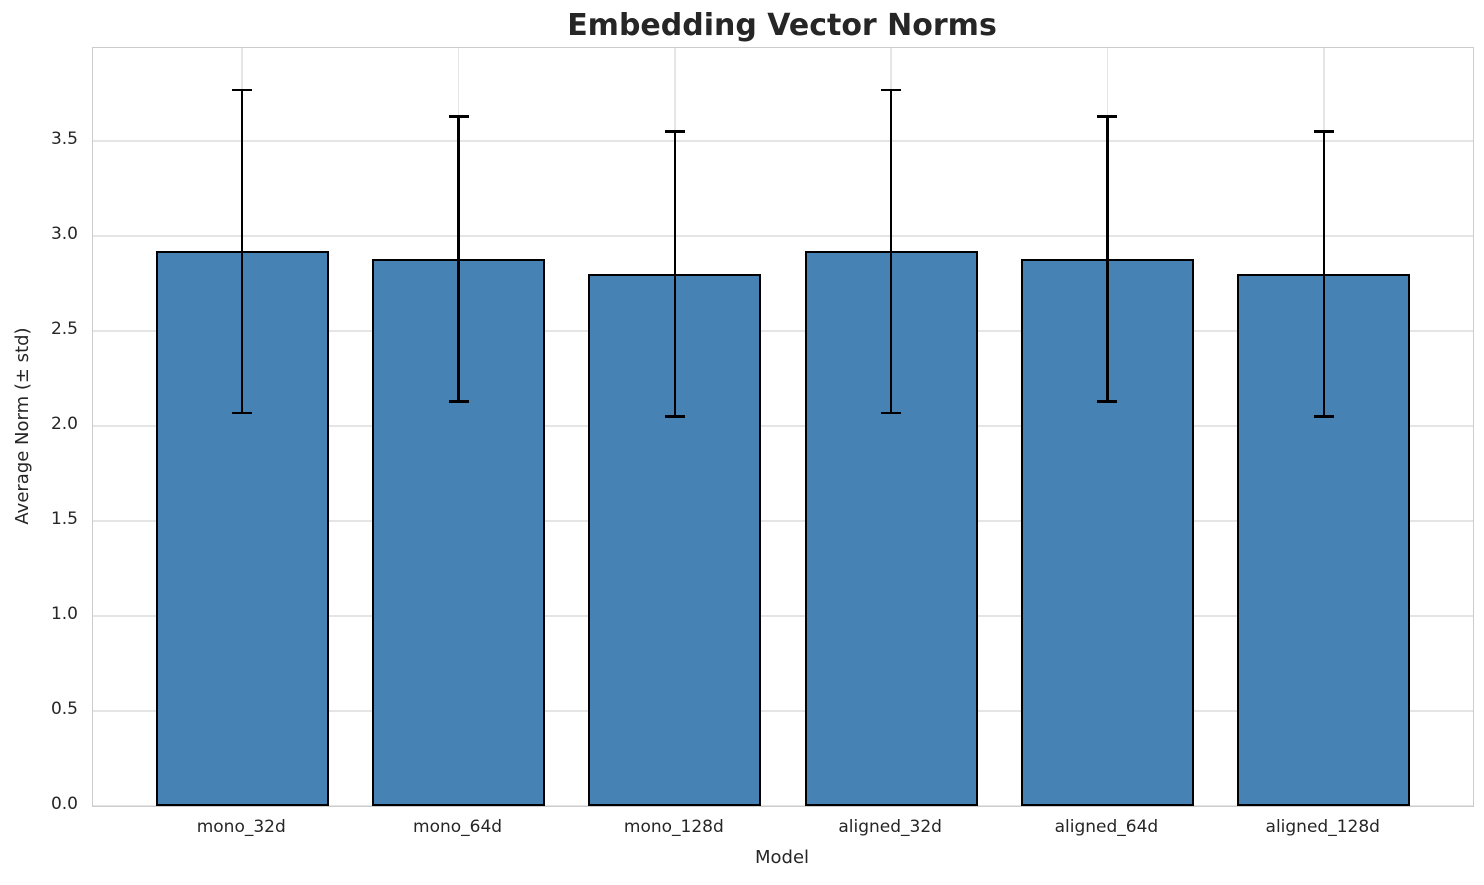 The image size is (1484, 885). I want to click on x-tick-label: mono_32d, so click(241, 827).